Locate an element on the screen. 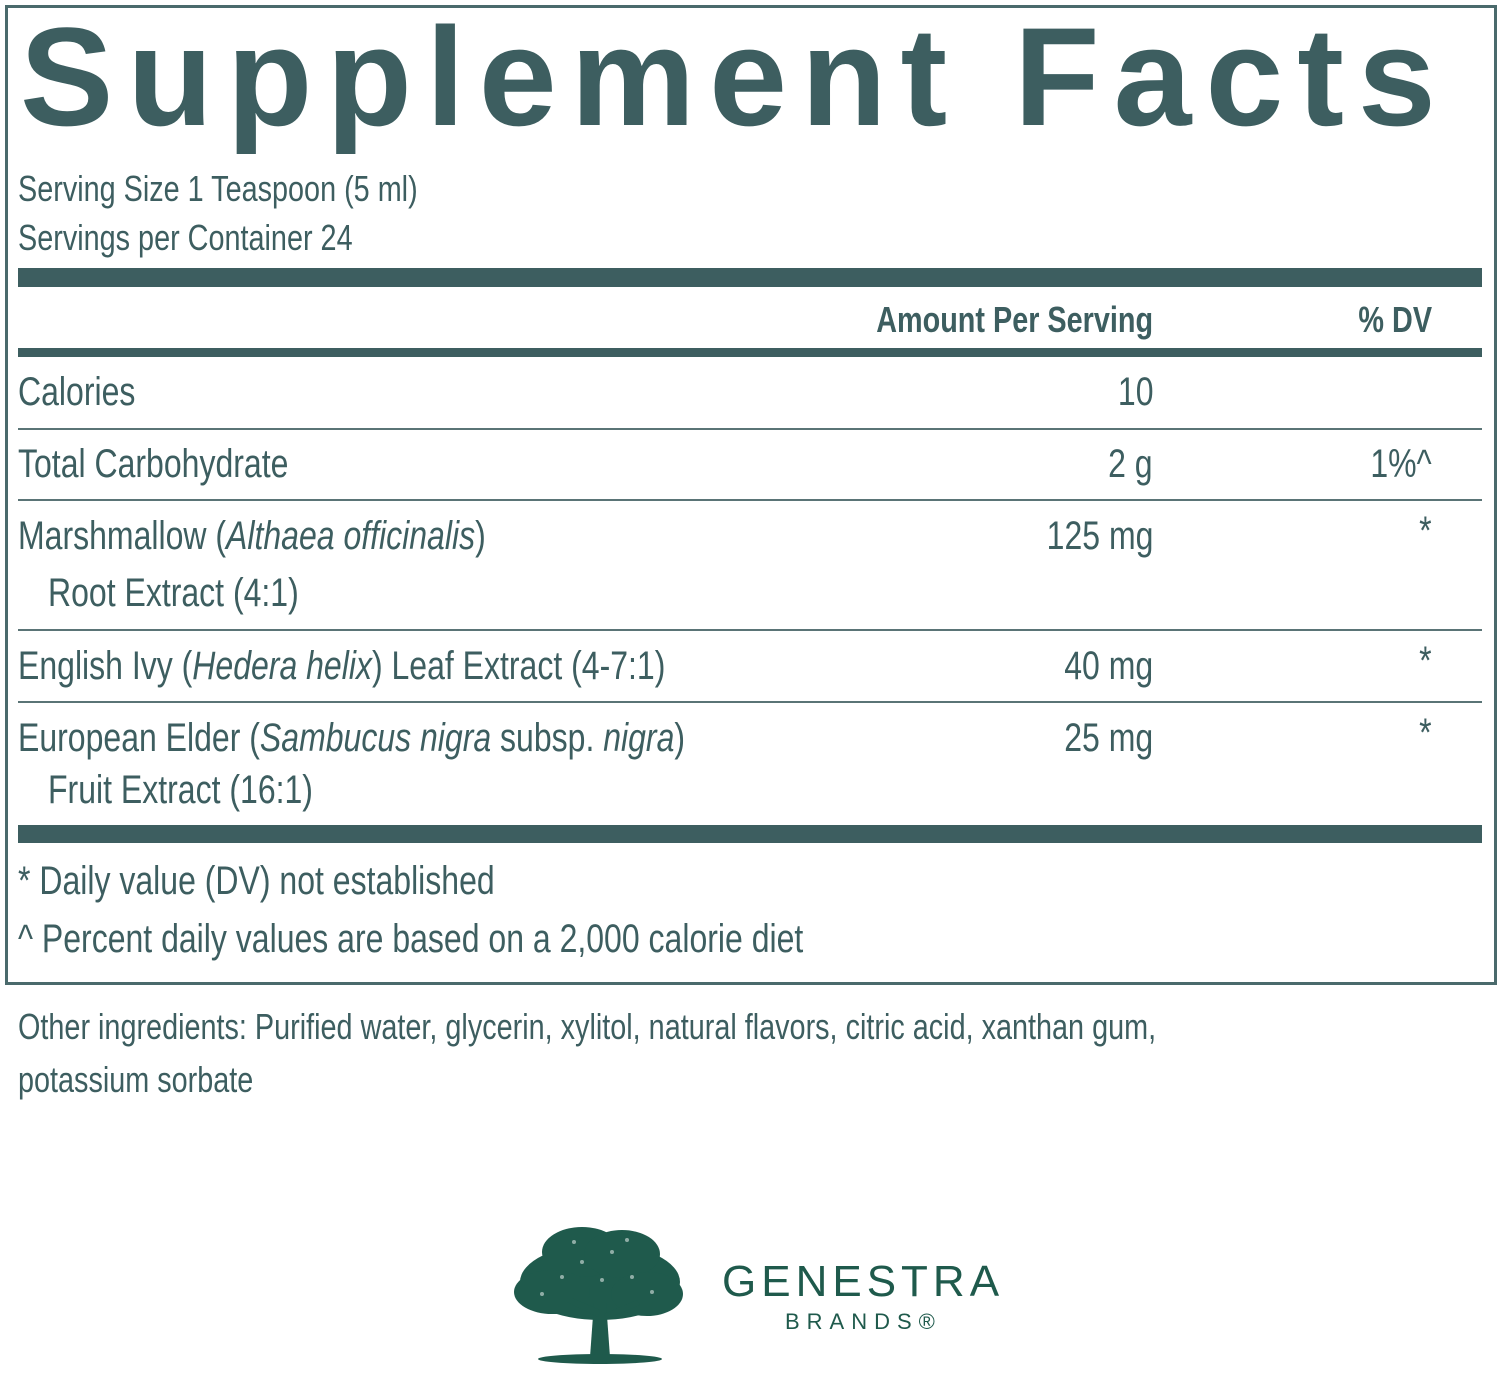  row-name-text: subsp. is located at coordinates (547, 738).